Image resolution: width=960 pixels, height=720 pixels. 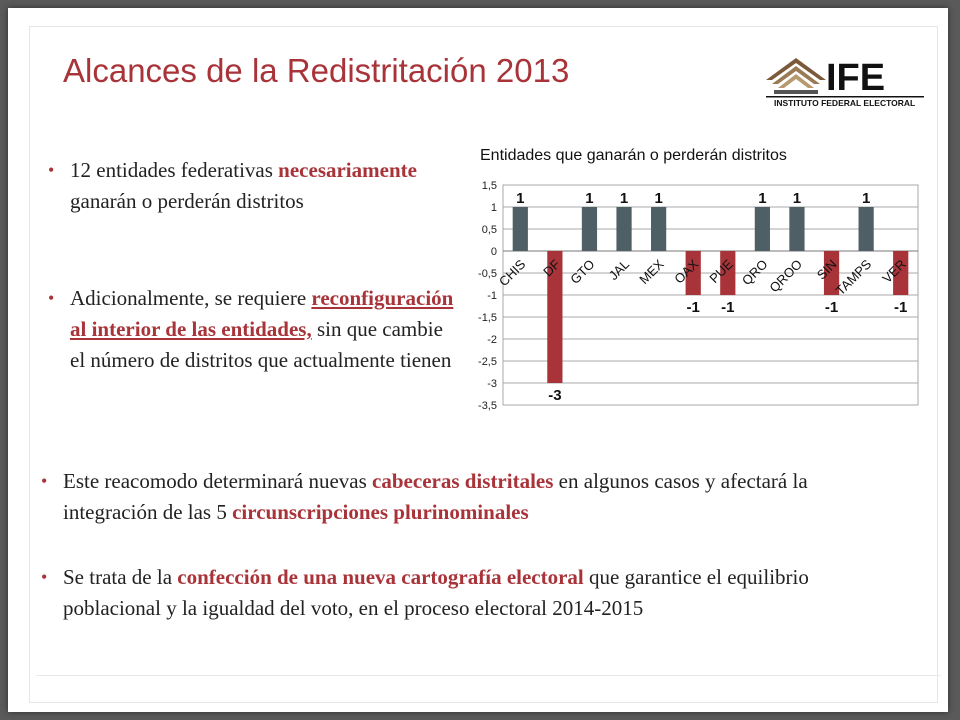 What do you see at coordinates (796, 76) in the screenshot?
I see `ife-logo-mark` at bounding box center [796, 76].